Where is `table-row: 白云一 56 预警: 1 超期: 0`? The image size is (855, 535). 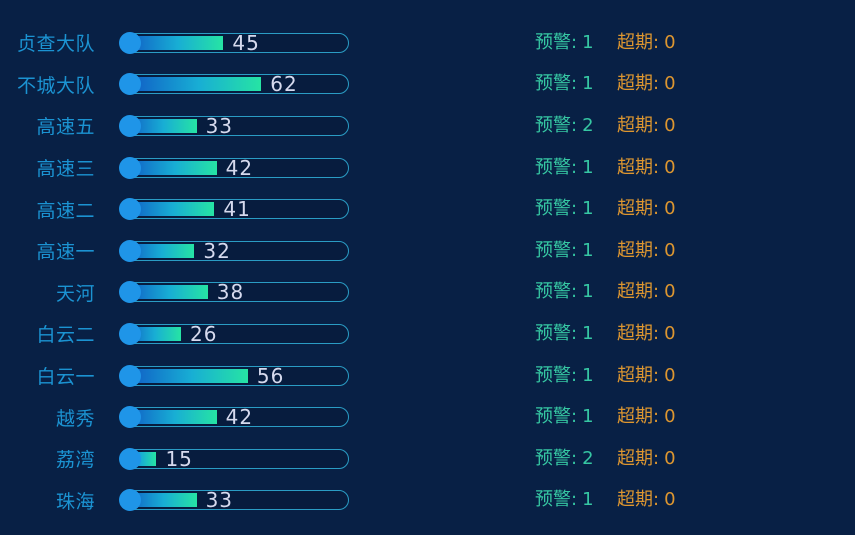 table-row: 白云一 56 预警: 1 超期: 0 is located at coordinates (427, 376).